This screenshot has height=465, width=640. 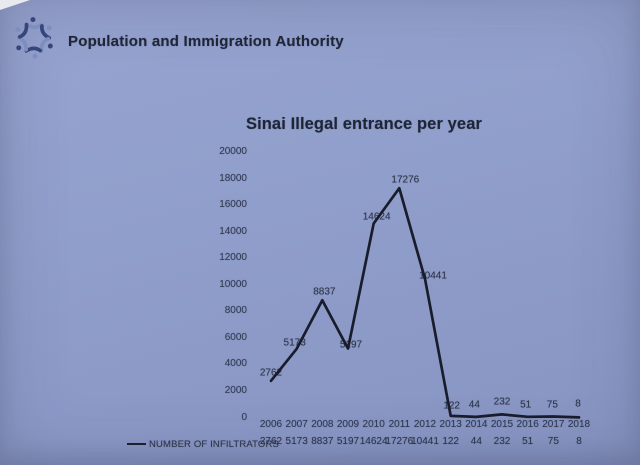 I want to click on series-value-cell: 10441, so click(x=425, y=441).